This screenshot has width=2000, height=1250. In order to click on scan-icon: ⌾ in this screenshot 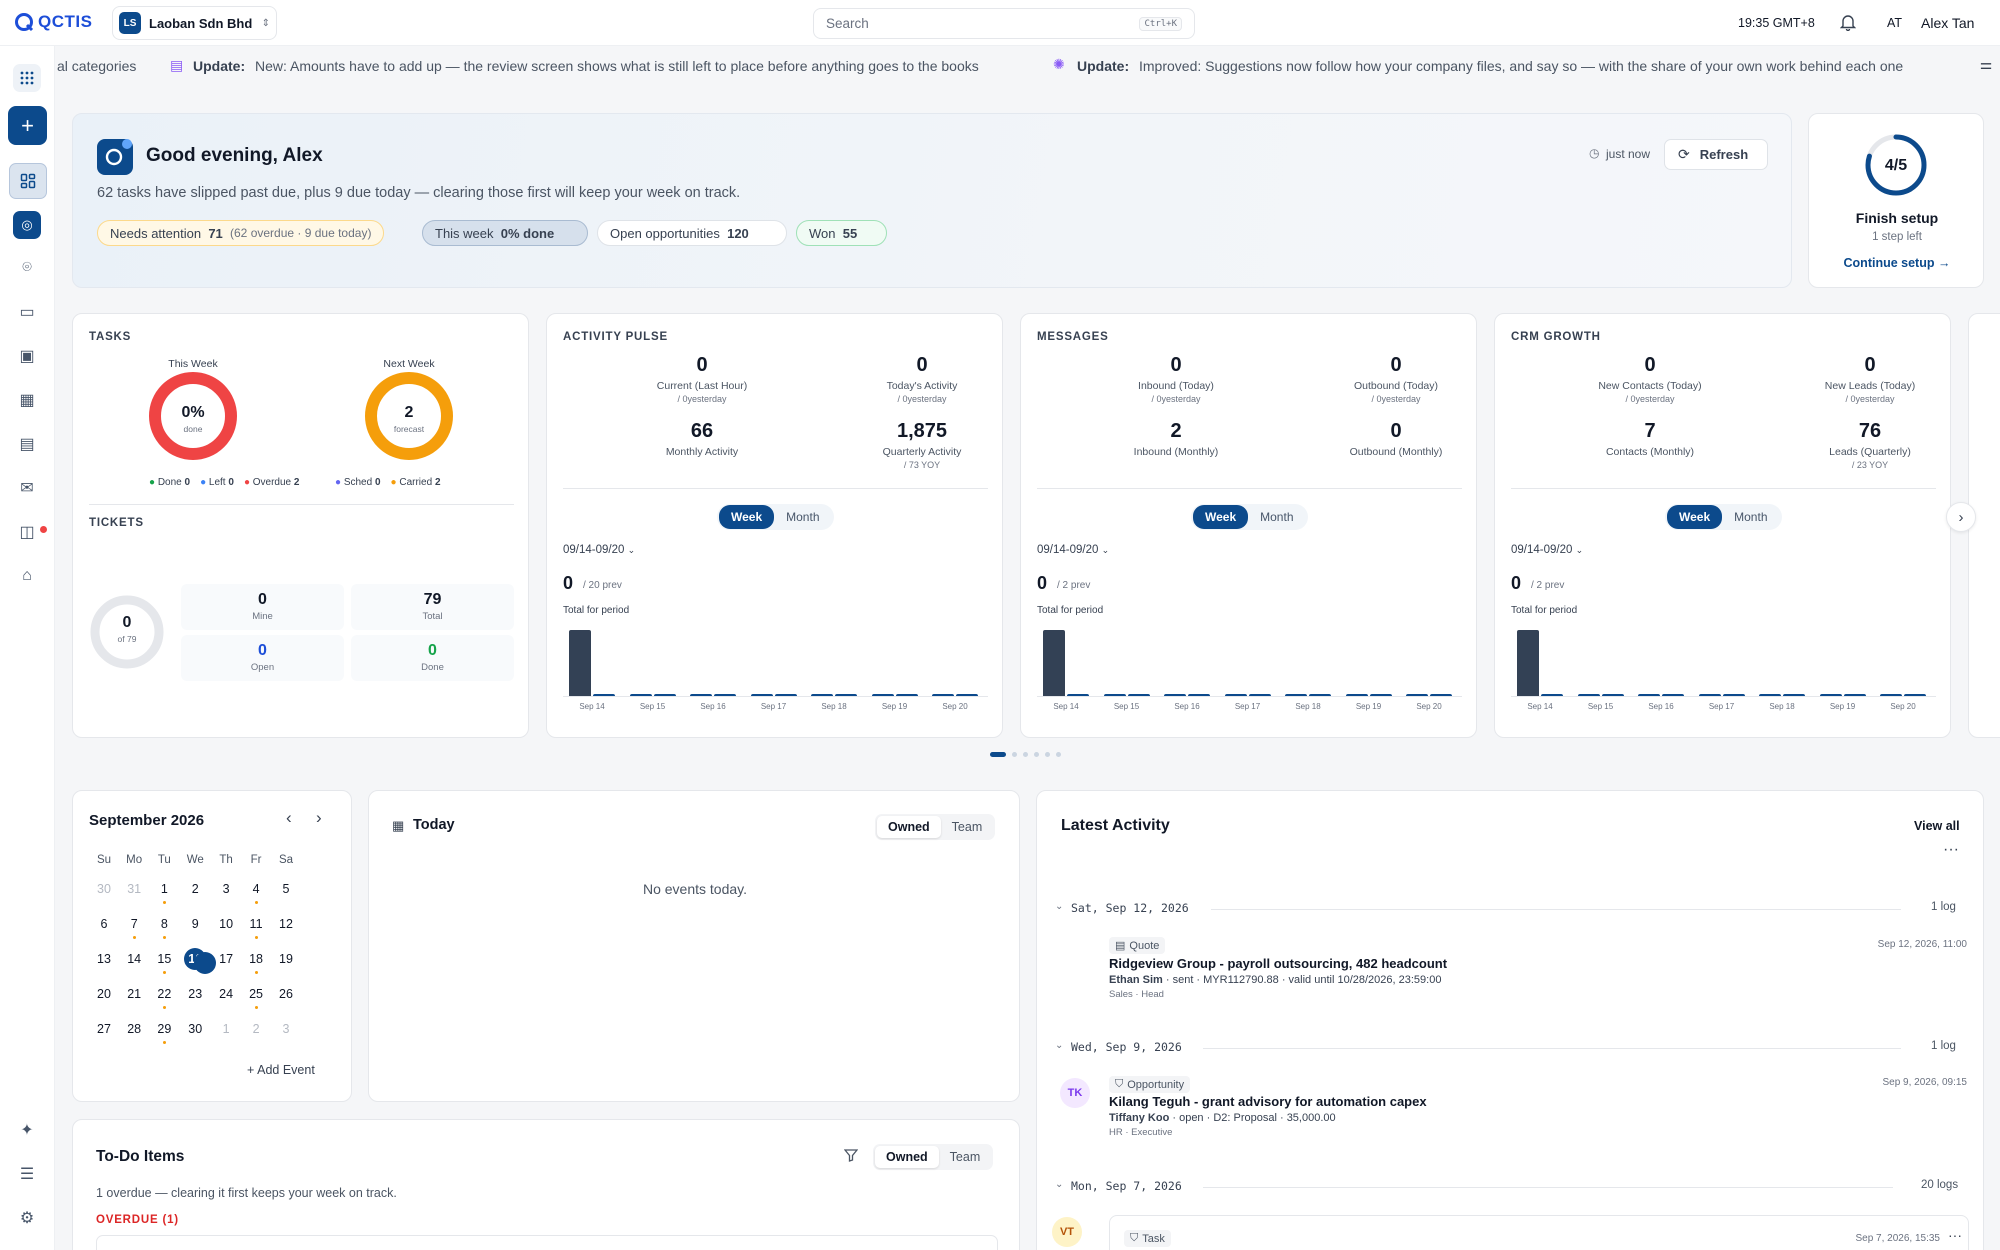, I will do `click(27, 267)`.